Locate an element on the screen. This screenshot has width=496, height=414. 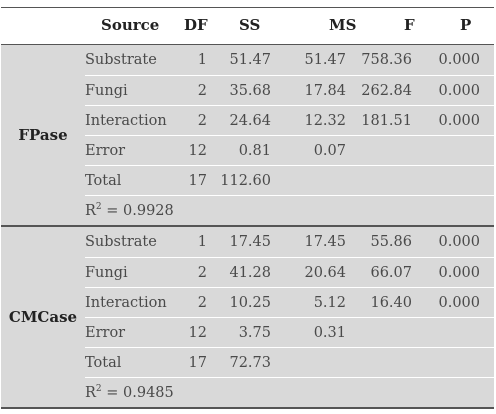
header-ss: SS is located at coordinates (250, 25).